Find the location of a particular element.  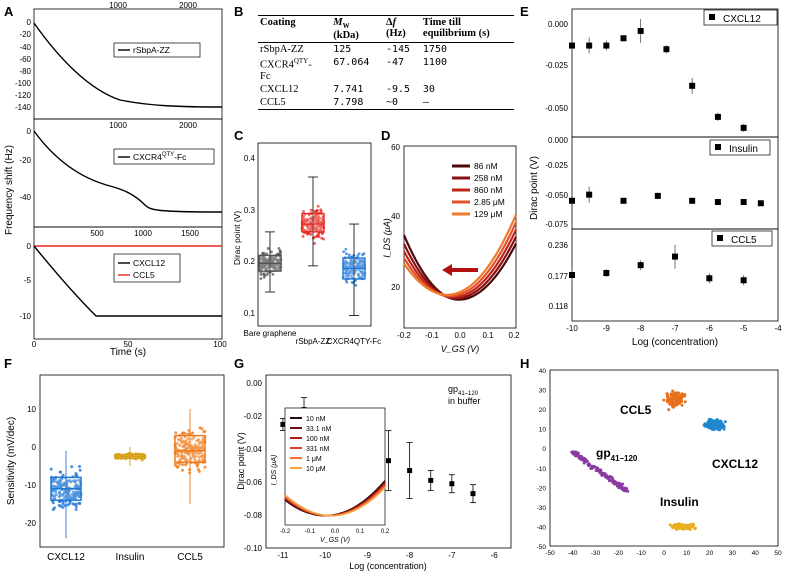

xtick: -10 is located at coordinates (641, 553).